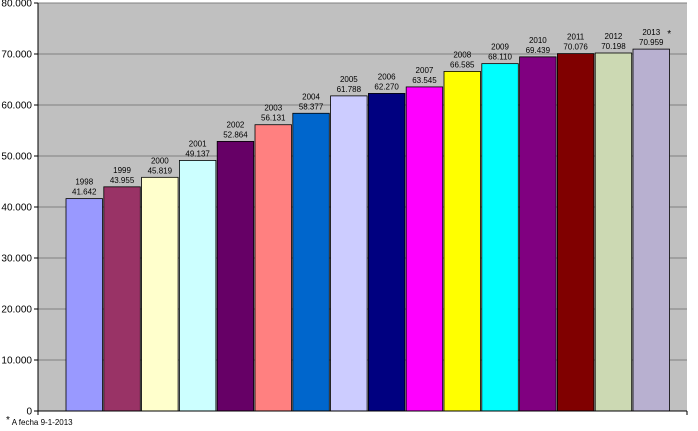  Describe the element at coordinates (235, 276) in the screenshot. I see `bar-2002` at that location.